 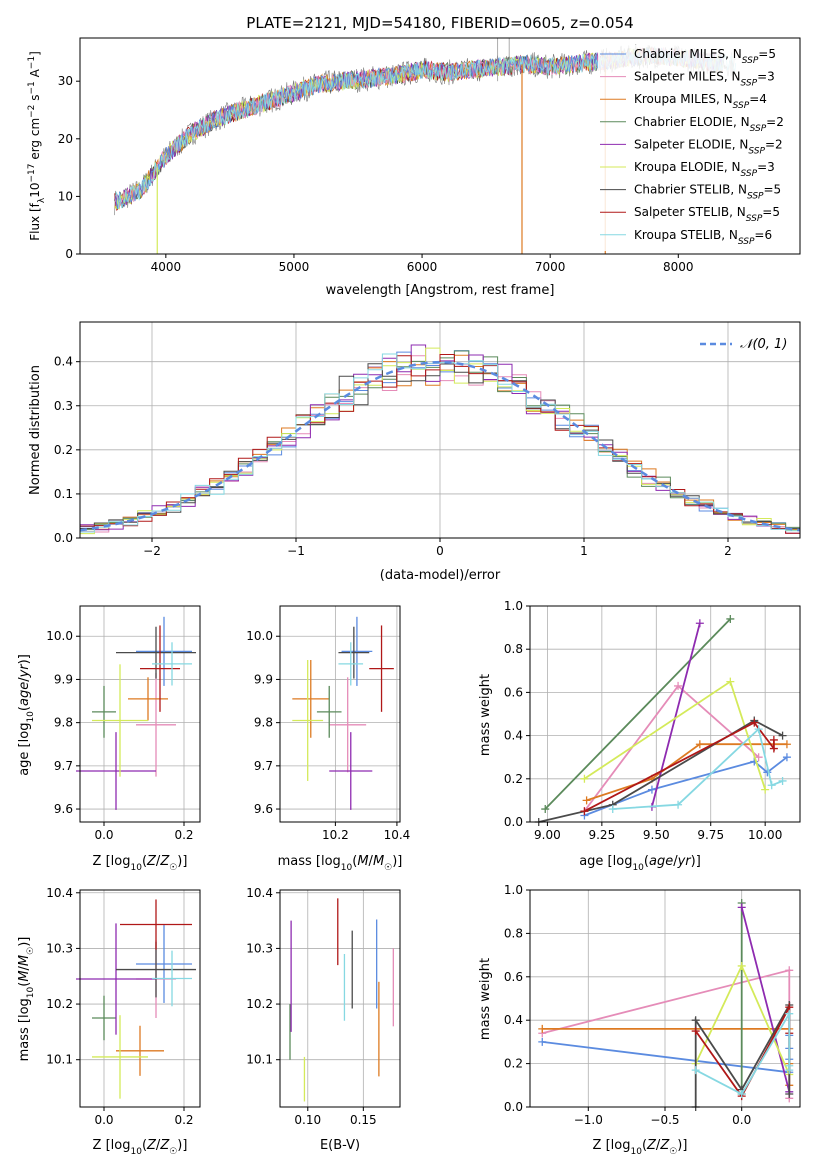 What do you see at coordinates (183, 1120) in the screenshot?
I see `x-tick-label: 0.2` at bounding box center [183, 1120].